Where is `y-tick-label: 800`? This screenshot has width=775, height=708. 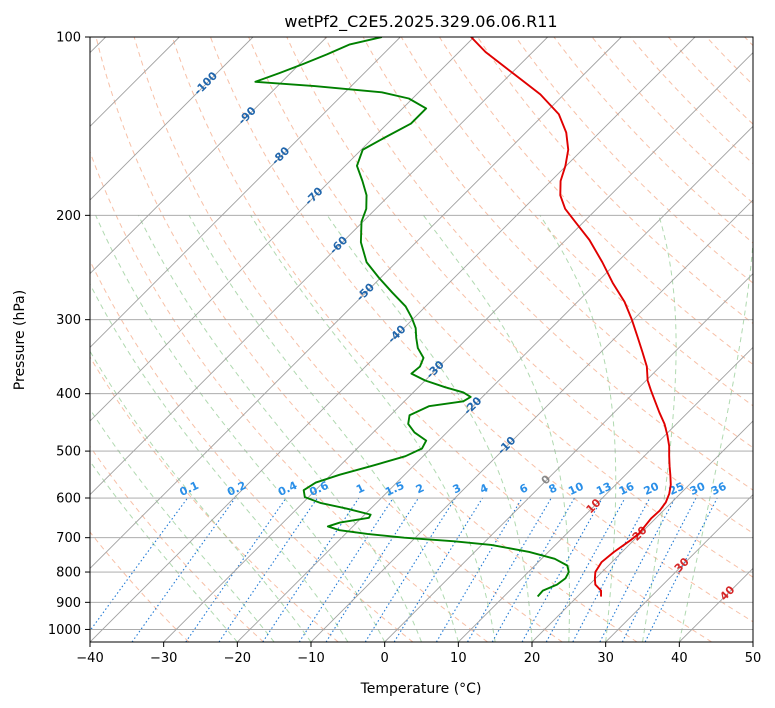
y-tick-label: 800 is located at coordinates (68, 573).